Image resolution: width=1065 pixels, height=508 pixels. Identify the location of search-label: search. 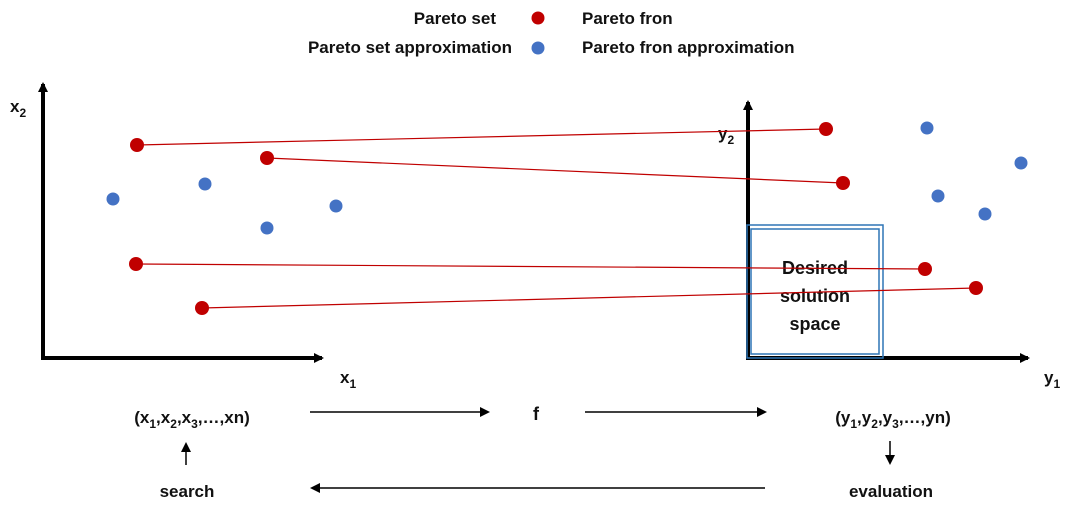
(187, 491).